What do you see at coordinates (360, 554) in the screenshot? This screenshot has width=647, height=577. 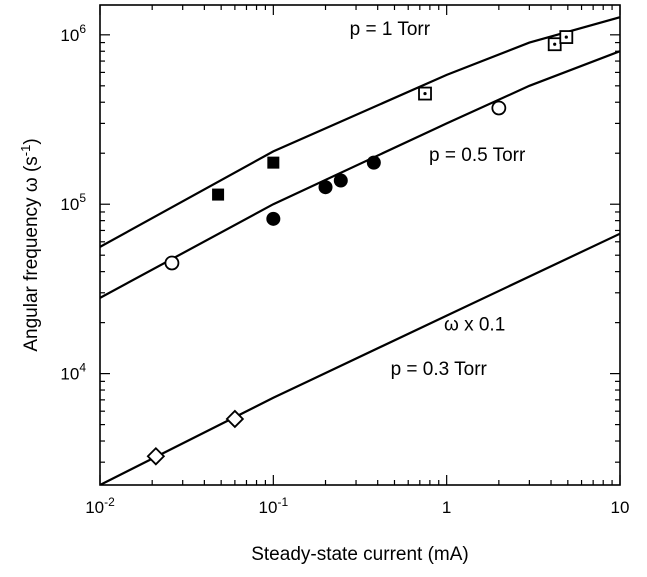 I see `x-axis-label: Steady-state current (mA)` at bounding box center [360, 554].